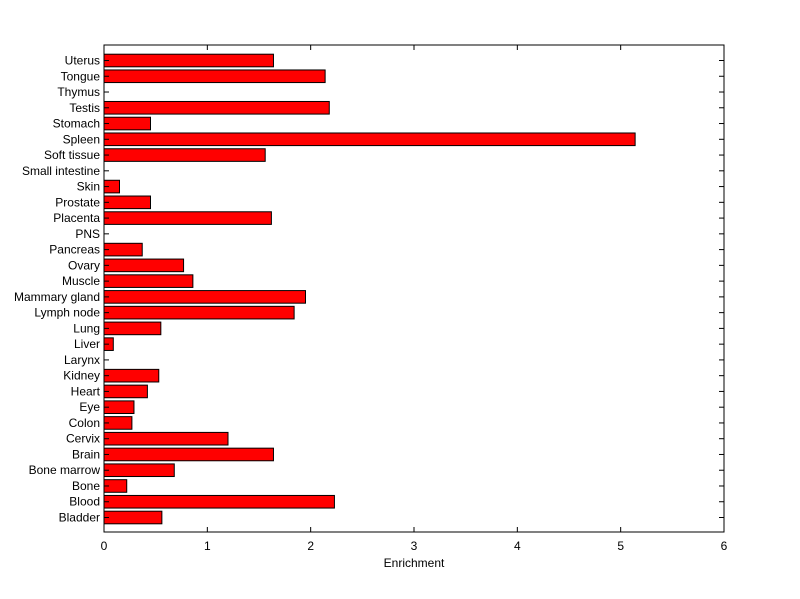 This screenshot has height=599, width=800. What do you see at coordinates (82, 61) in the screenshot?
I see `y-tick-label-uterus: Uterus` at bounding box center [82, 61].